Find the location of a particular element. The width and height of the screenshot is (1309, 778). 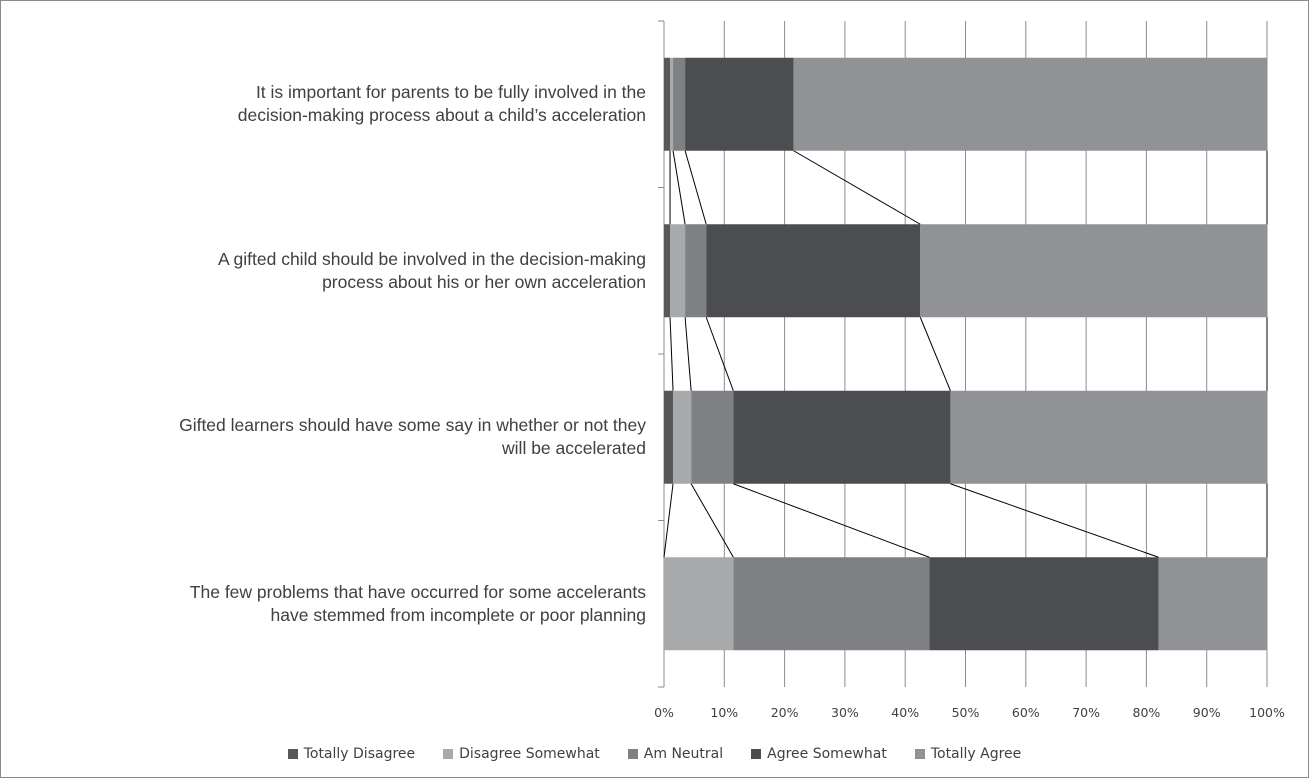

x-tick-label: 70% is located at coordinates (1086, 712).